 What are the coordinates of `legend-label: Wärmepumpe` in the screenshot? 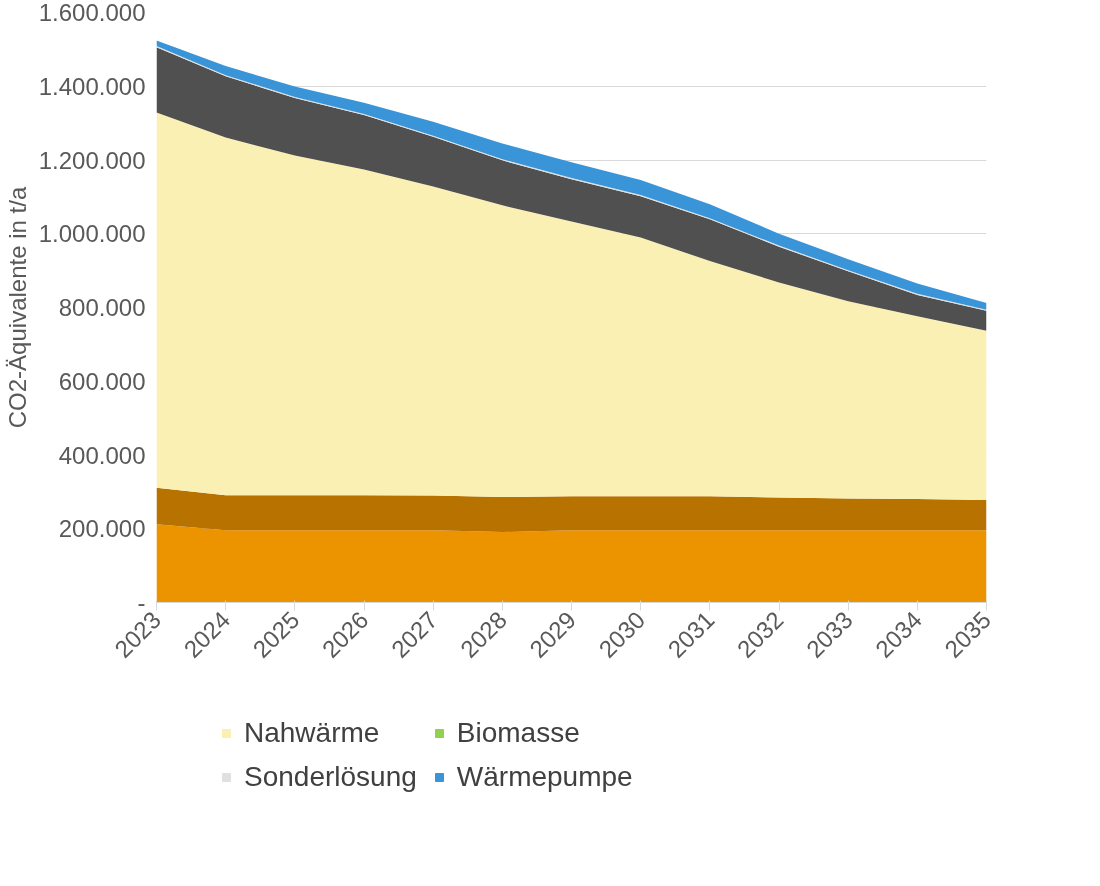 It's located at (544, 777).